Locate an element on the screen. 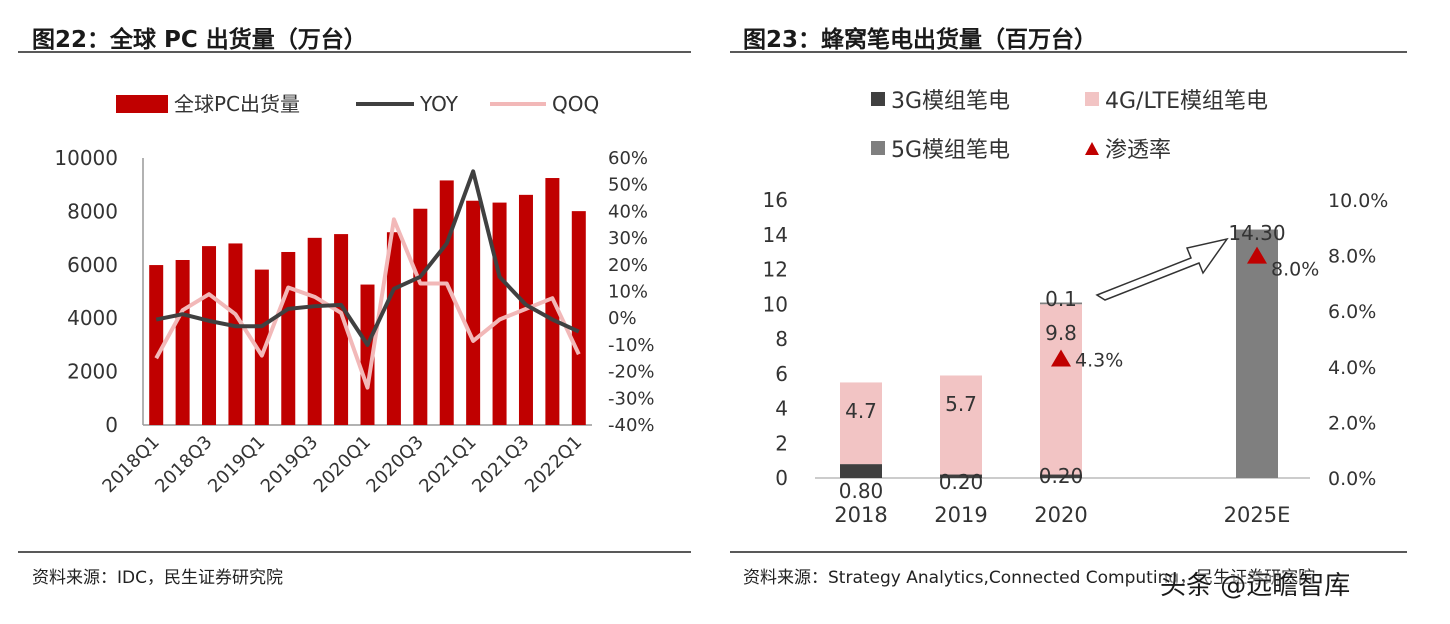 This screenshot has width=1450, height=624. penetration-marker is located at coordinates (1061, 358).